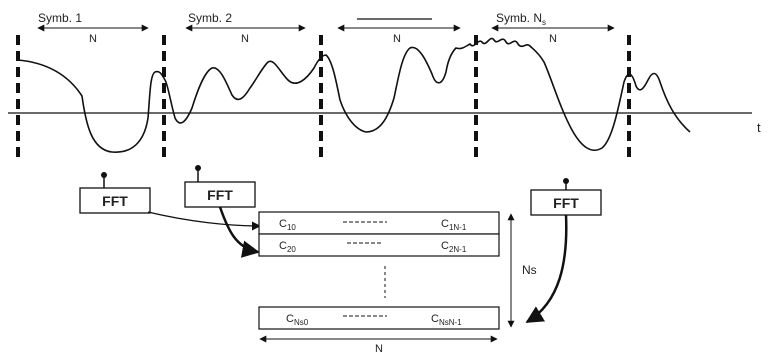 The image size is (772, 354). Describe the element at coordinates (301, 322) in the screenshot. I see `coef-cns0-sub: Ns0` at that location.